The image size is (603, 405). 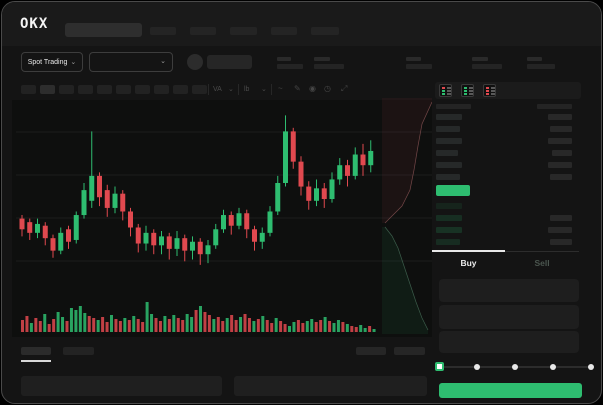 What do you see at coordinates (312, 88) in the screenshot?
I see `camera-icon: ◉` at bounding box center [312, 88].